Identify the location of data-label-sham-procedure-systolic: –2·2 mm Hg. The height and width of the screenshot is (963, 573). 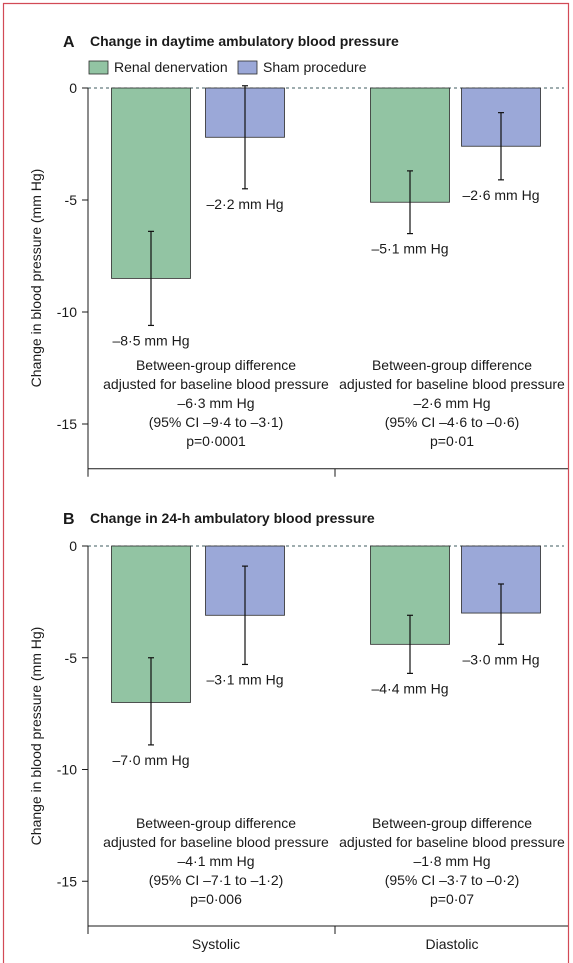
(244, 204).